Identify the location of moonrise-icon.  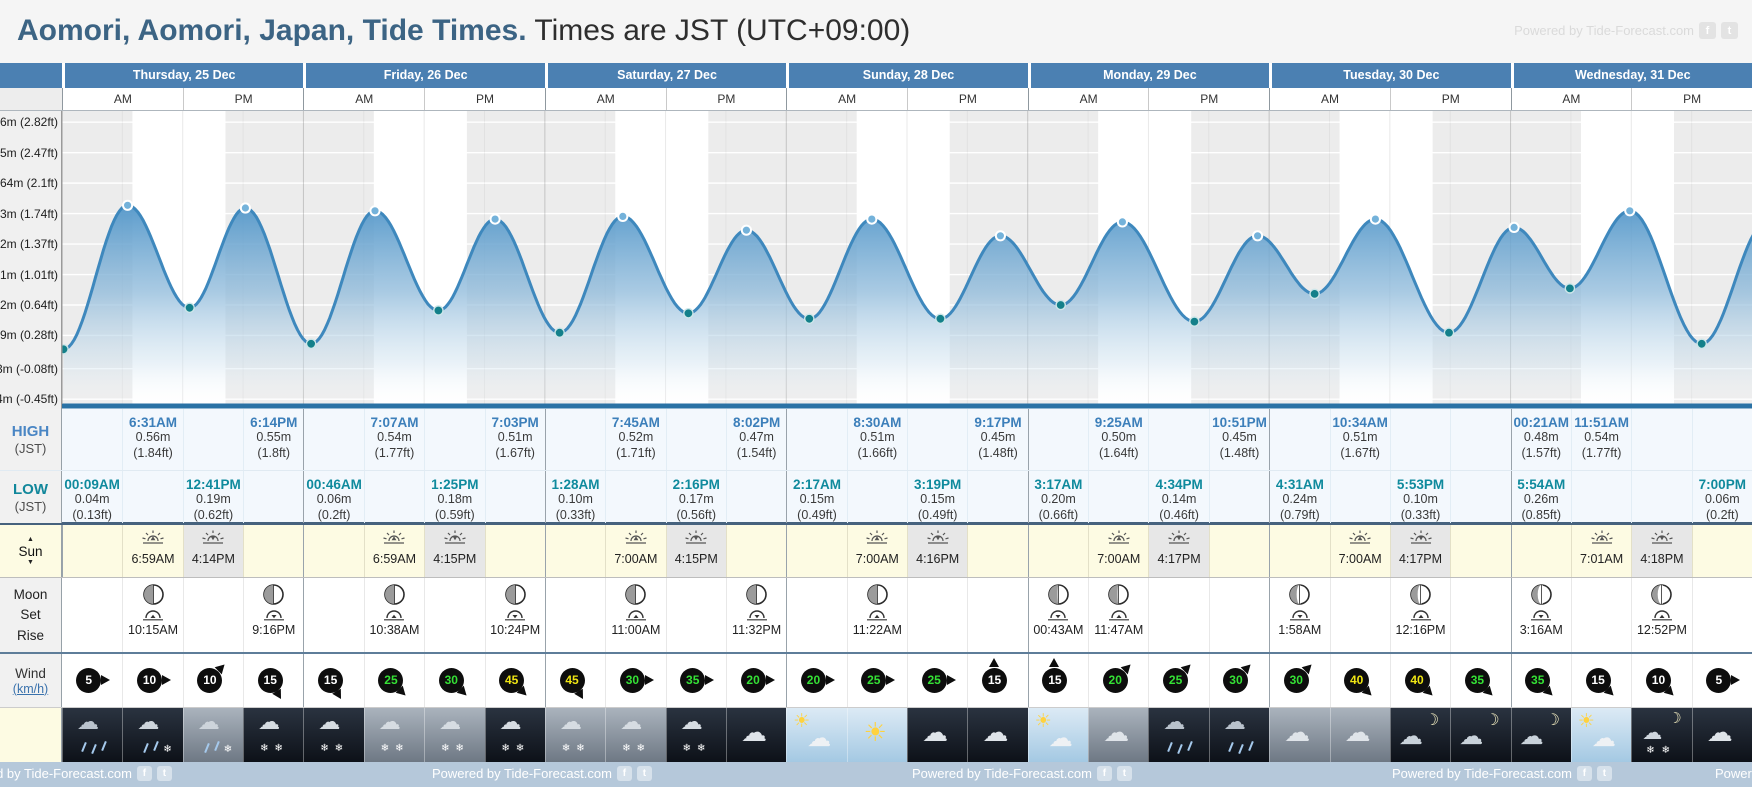
(877, 615).